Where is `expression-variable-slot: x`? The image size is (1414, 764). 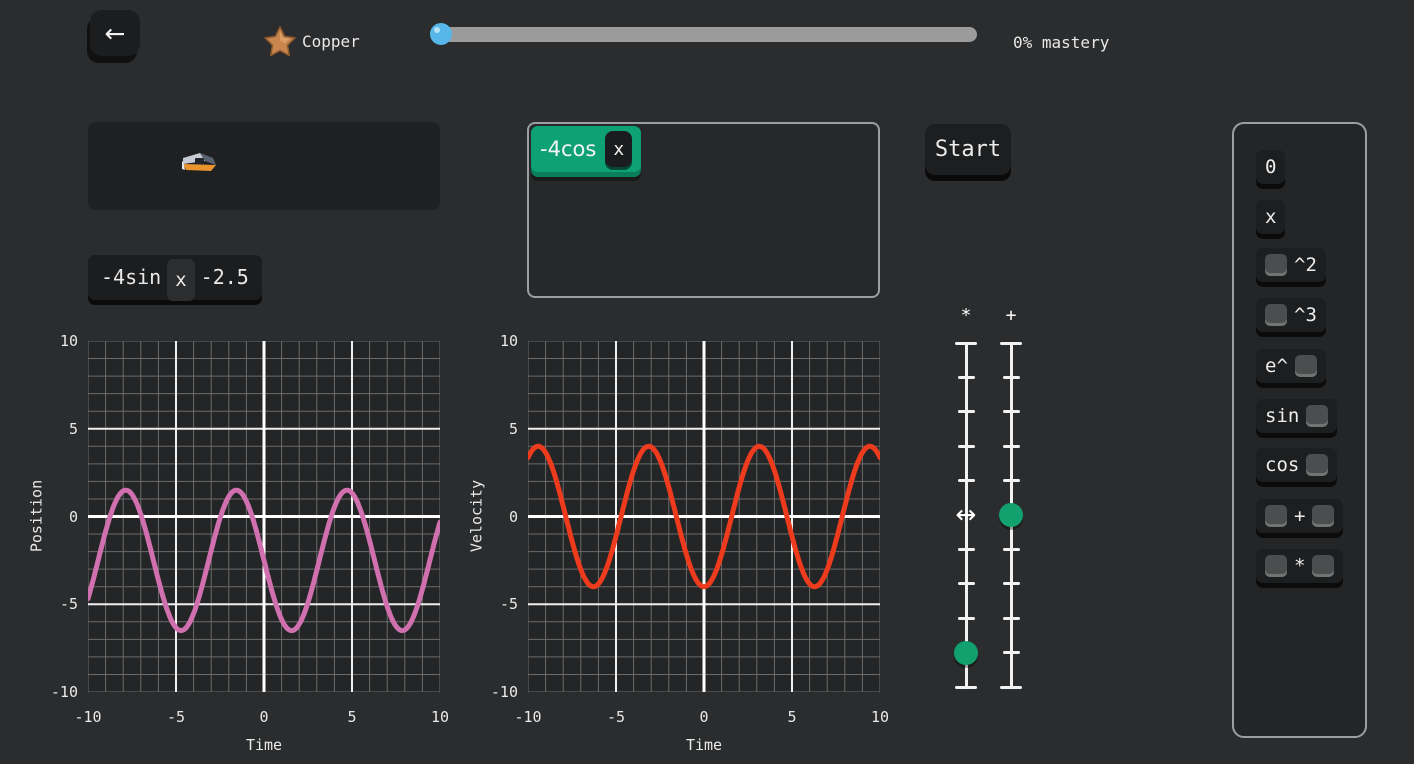 expression-variable-slot: x is located at coordinates (181, 280).